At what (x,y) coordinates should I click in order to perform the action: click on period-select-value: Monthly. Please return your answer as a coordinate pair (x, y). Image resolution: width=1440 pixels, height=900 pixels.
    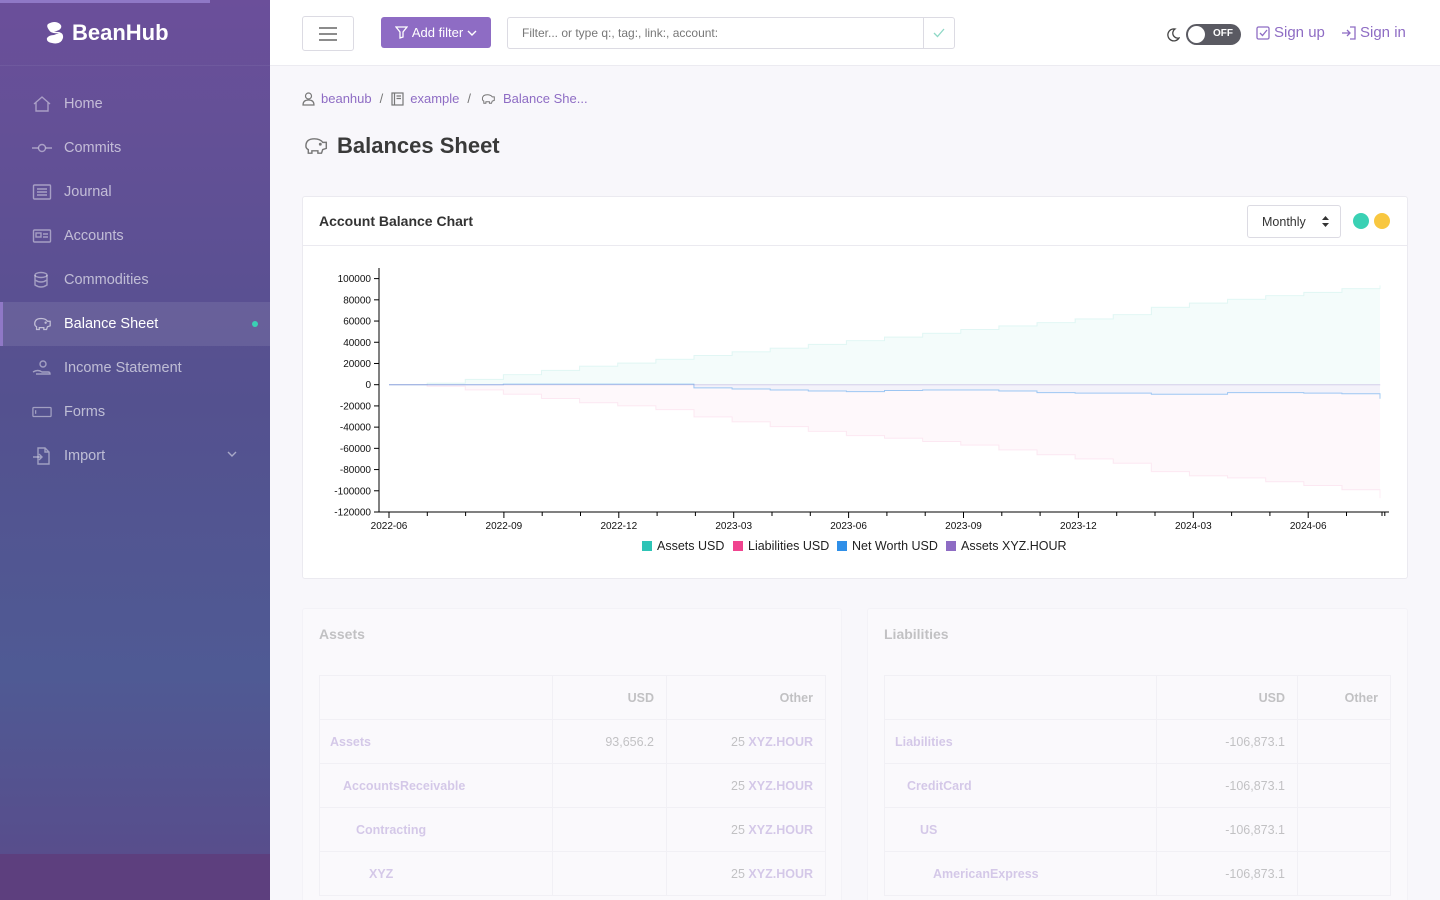
    Looking at the image, I should click on (1284, 221).